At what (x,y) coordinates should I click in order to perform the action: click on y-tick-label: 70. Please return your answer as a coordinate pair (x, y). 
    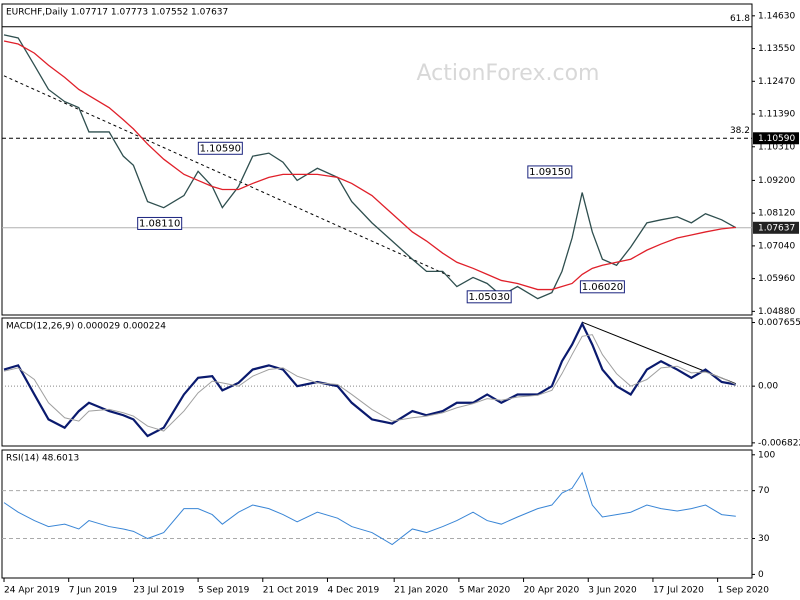
    Looking at the image, I should click on (764, 491).